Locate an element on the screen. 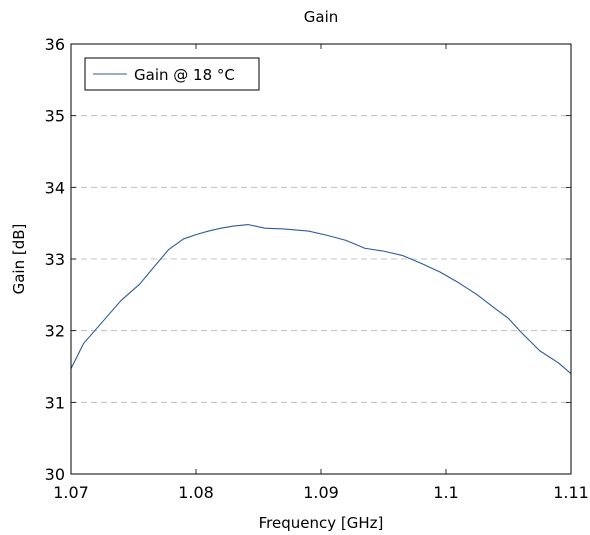  x-tick-label: 1.11 is located at coordinates (571, 492).